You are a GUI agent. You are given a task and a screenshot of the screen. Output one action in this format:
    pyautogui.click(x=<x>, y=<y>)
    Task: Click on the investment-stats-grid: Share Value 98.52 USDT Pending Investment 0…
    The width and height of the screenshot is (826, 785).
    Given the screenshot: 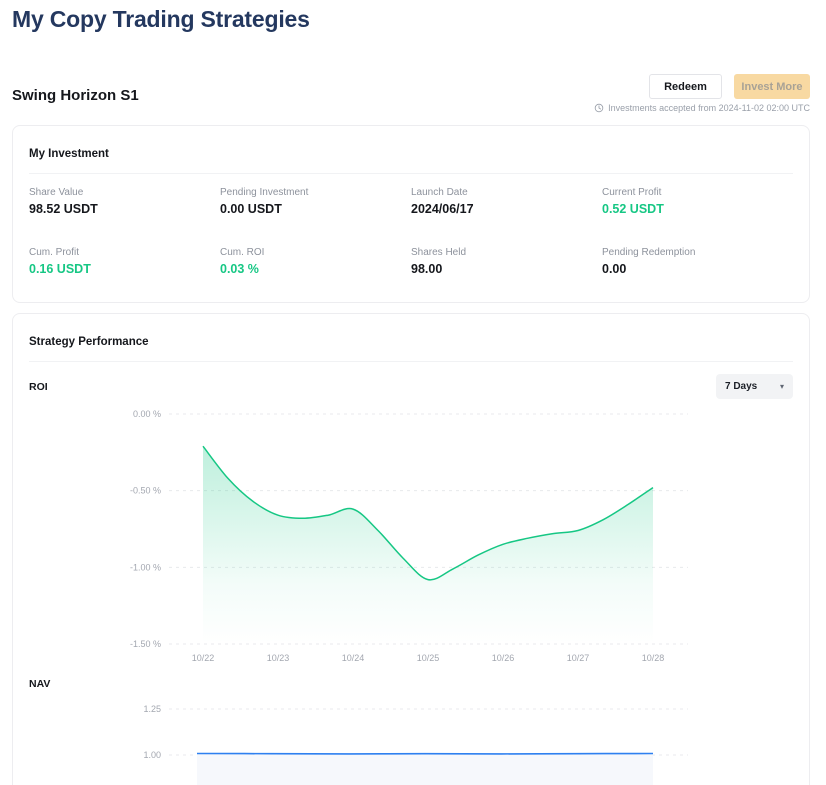 What is the action you would take?
    pyautogui.click(x=411, y=231)
    